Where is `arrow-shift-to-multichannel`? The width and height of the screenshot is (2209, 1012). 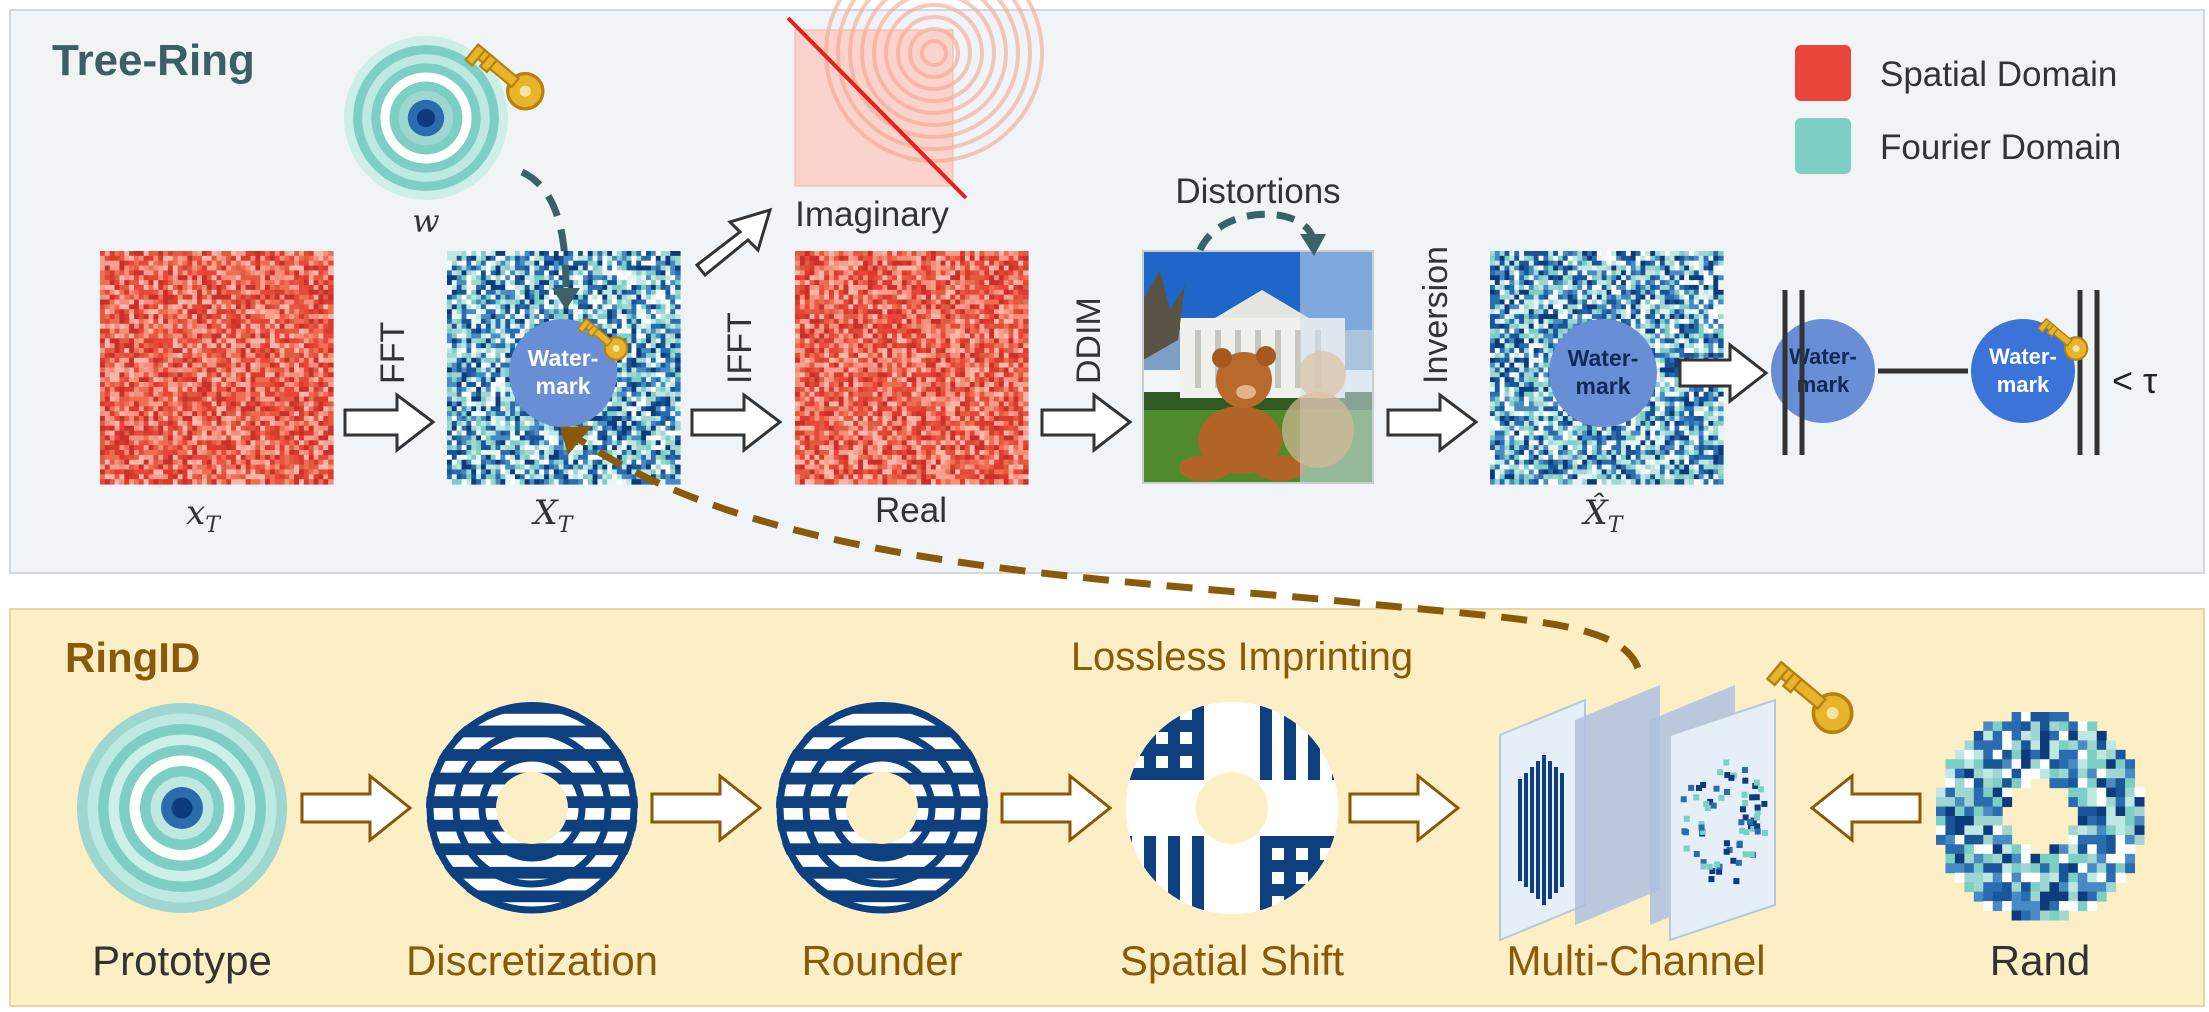 arrow-shift-to-multichannel is located at coordinates (1404, 808).